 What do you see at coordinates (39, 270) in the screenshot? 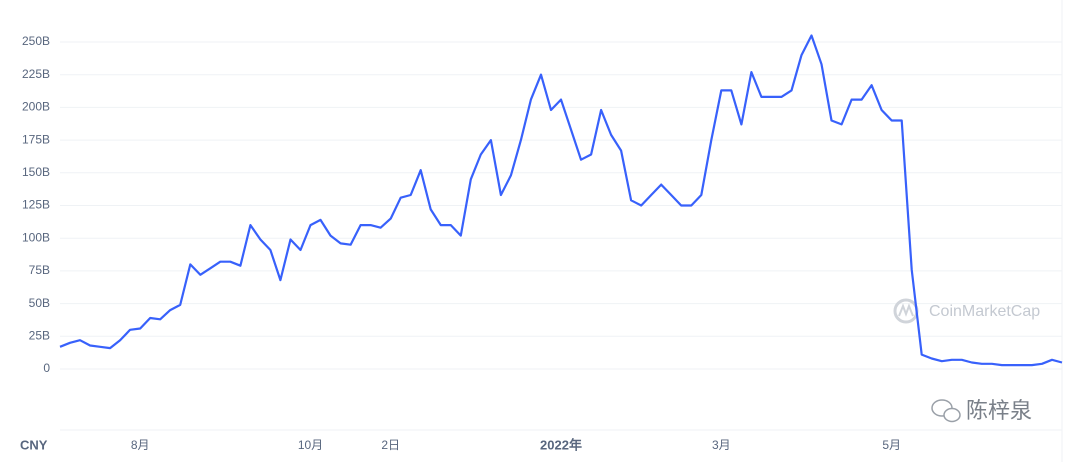
I see `y-tick-label: 75B` at bounding box center [39, 270].